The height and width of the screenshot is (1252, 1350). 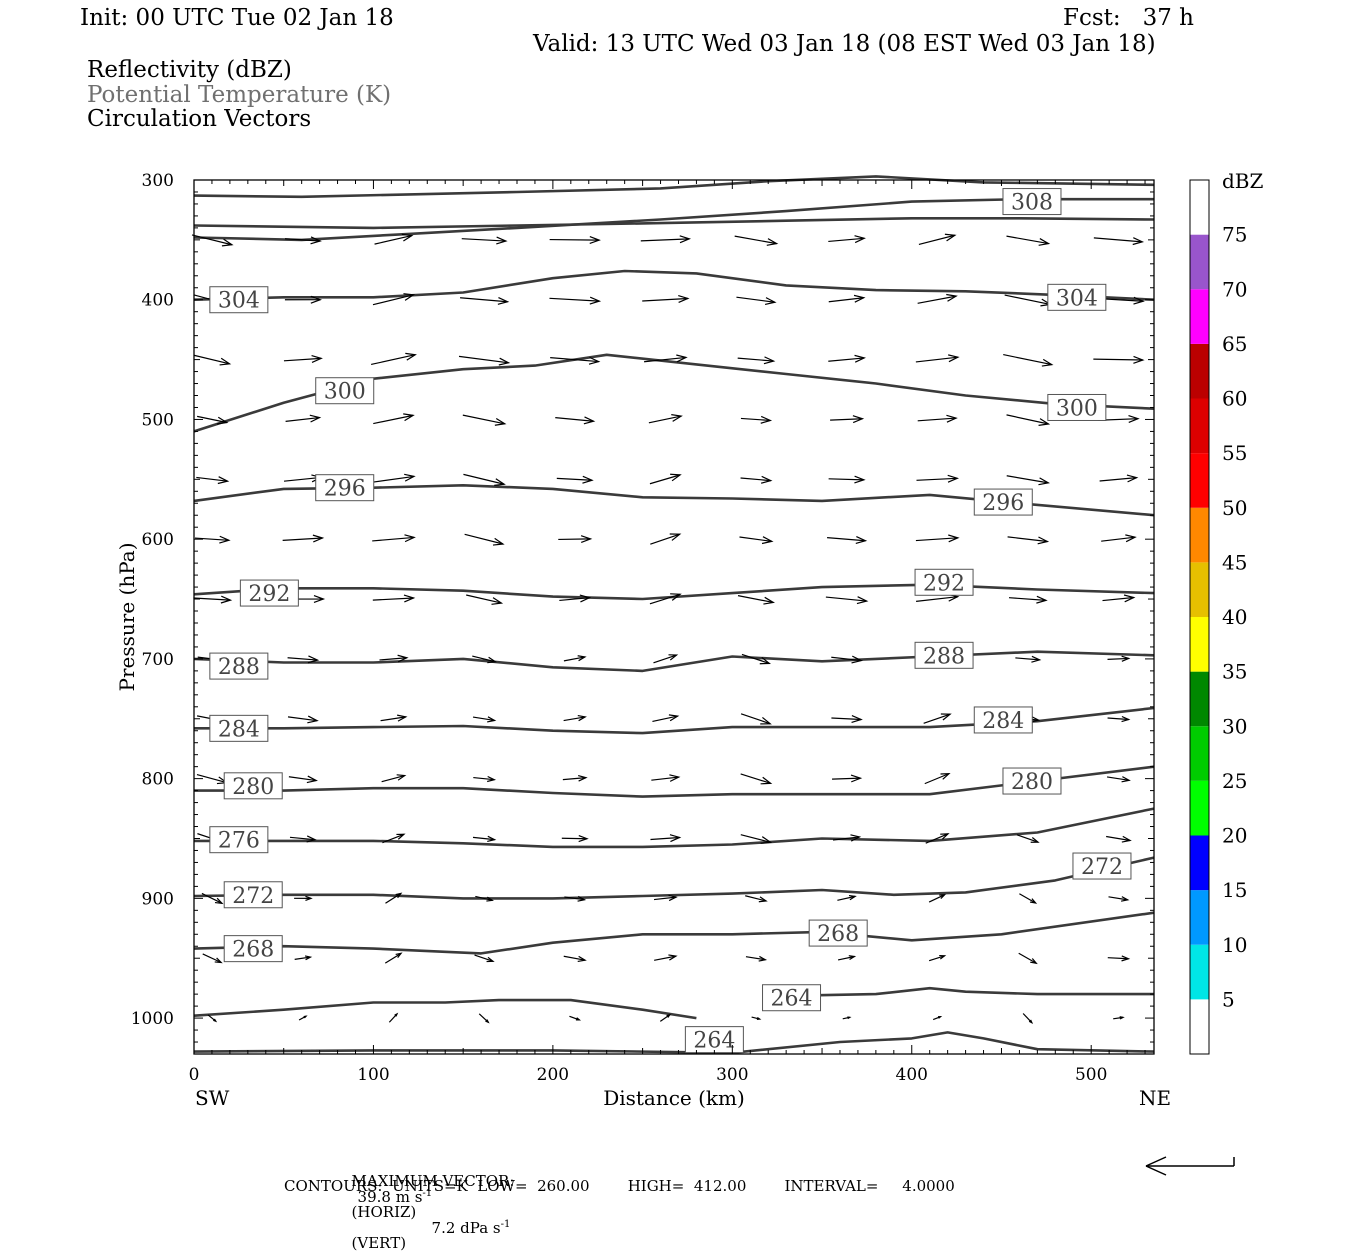 What do you see at coordinates (1234, 617) in the screenshot?
I see `colorbar-label: 40` at bounding box center [1234, 617].